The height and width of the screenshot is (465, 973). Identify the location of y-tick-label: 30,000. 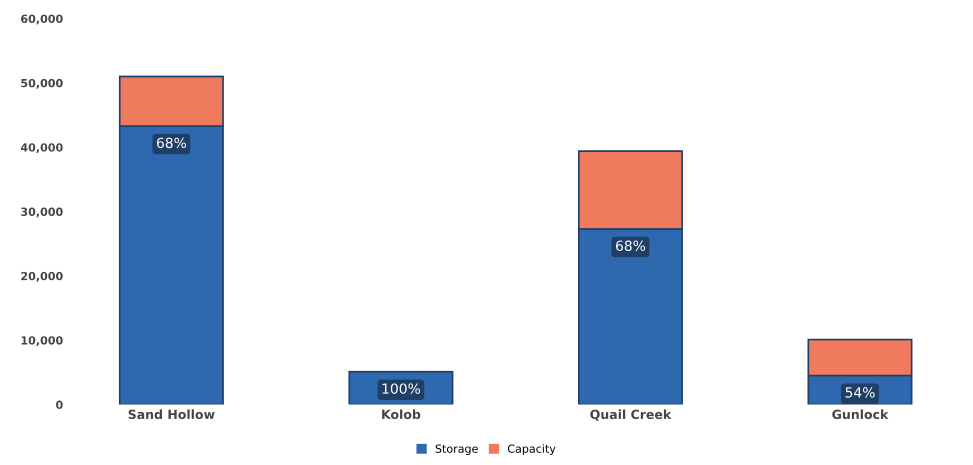
(42, 213).